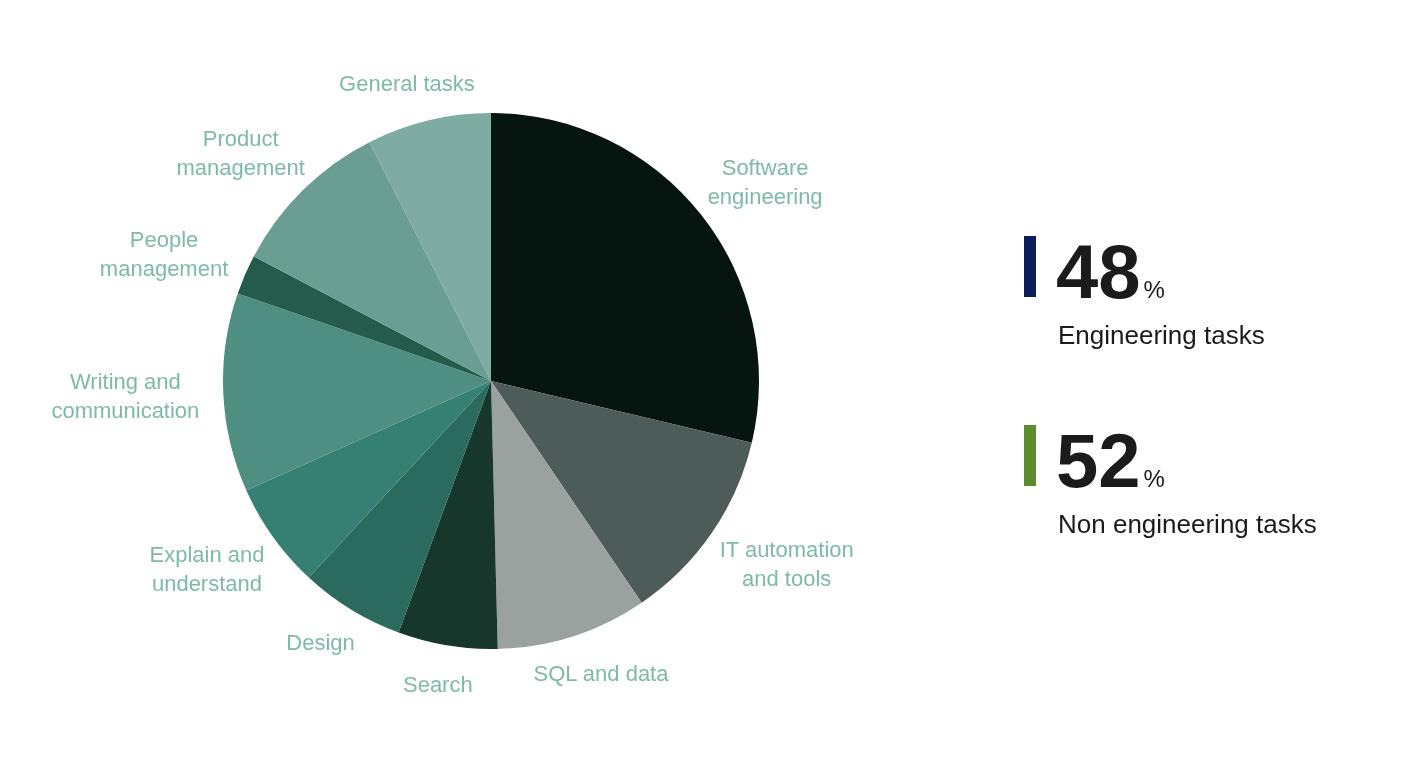 The height and width of the screenshot is (762, 1418). Describe the element at coordinates (765, 182) in the screenshot. I see `slice-label: Software engineering` at that location.